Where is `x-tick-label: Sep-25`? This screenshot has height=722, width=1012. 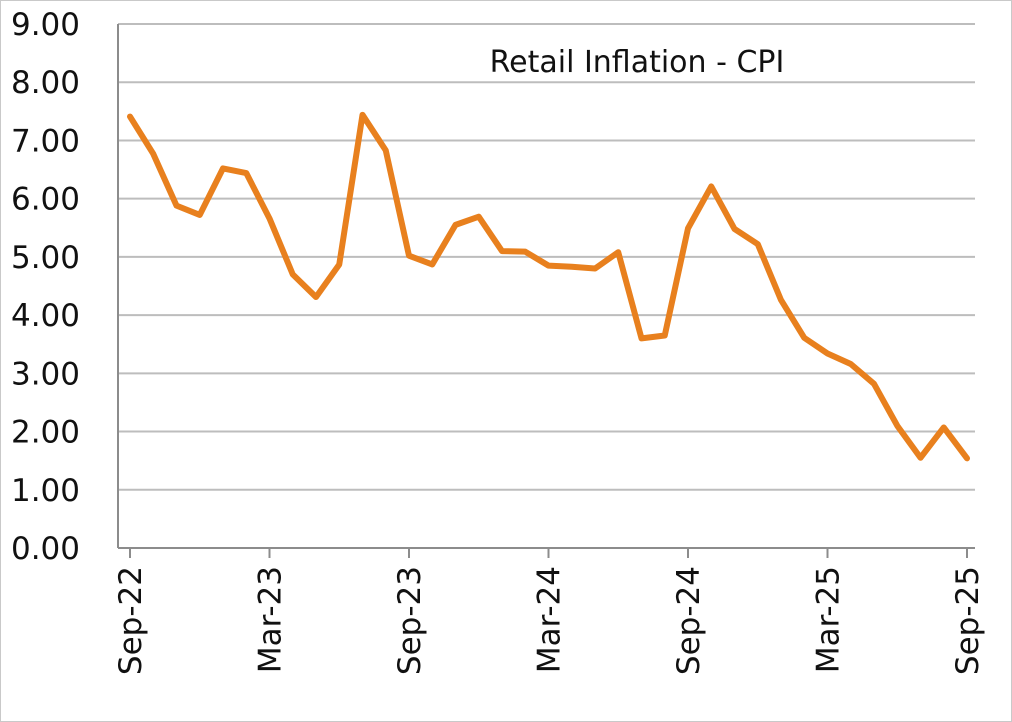
x-tick-label: Sep-25 is located at coordinates (968, 620).